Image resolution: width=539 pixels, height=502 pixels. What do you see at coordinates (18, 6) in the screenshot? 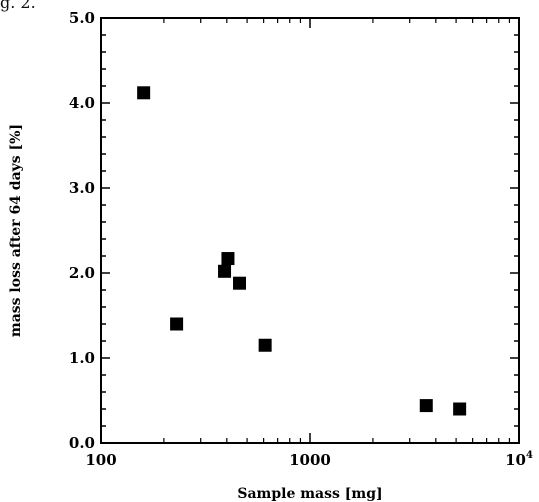
I see `figure-caption: g. 2.` at bounding box center [18, 6].